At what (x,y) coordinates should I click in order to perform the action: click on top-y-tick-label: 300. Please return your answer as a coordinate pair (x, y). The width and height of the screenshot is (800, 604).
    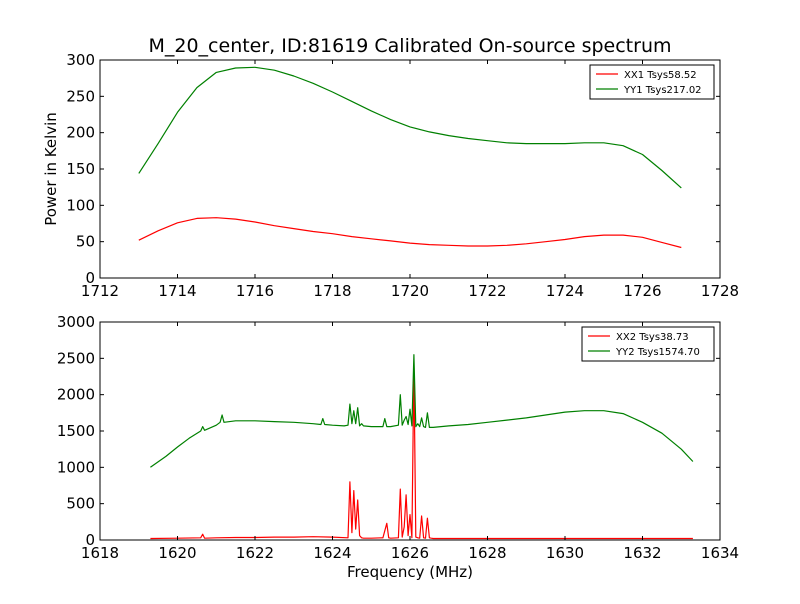
    Looking at the image, I should click on (80, 60).